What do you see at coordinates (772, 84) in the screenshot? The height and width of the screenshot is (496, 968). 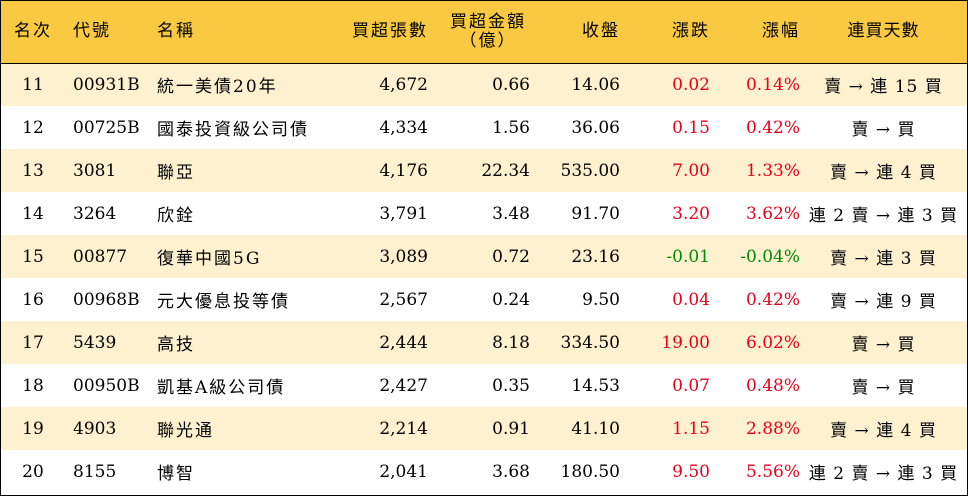 I see `cell-pct-change: 0.14%` at bounding box center [772, 84].